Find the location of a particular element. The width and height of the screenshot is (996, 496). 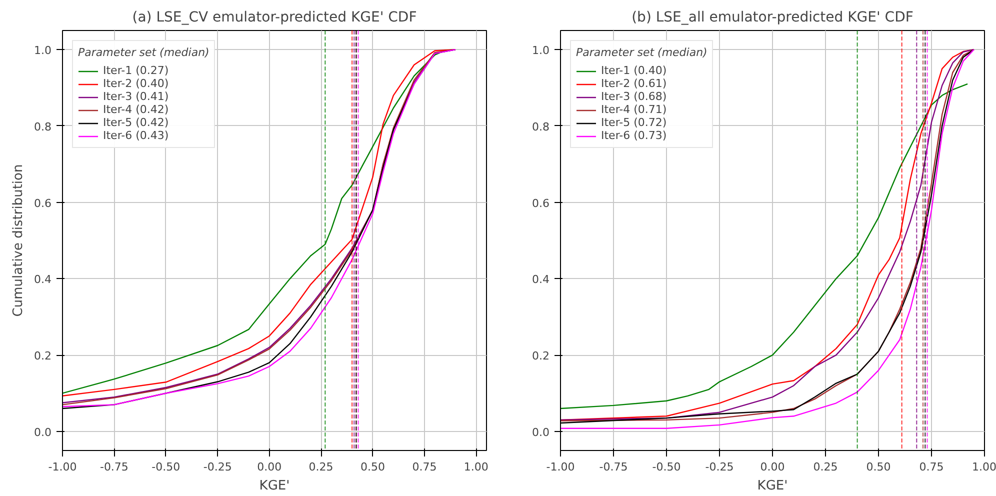

legend-label: Iter-6 (0.73) is located at coordinates (634, 135).